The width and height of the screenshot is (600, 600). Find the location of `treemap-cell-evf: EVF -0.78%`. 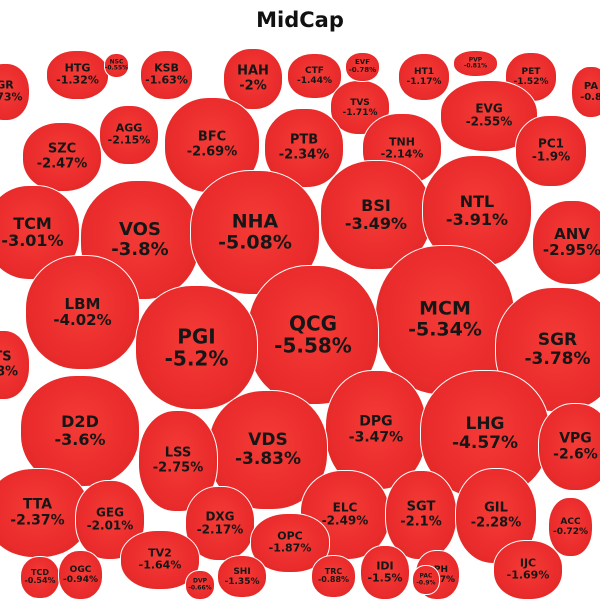

treemap-cell-evf: EVF -0.78% is located at coordinates (362, 67).